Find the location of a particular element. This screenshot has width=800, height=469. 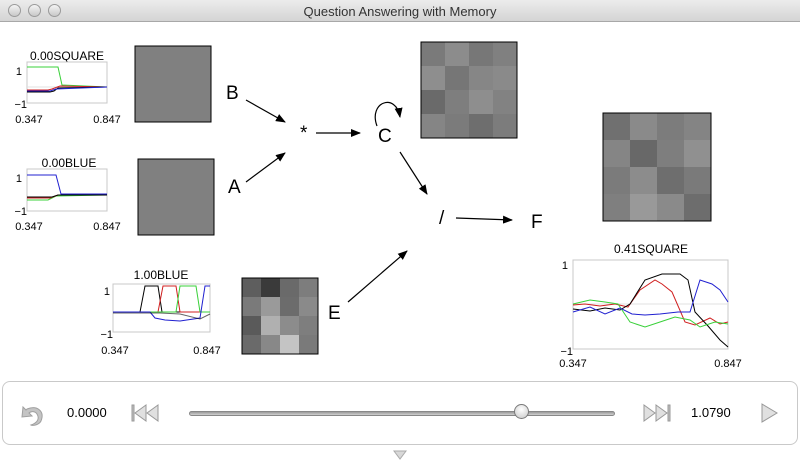

undo-reset-icon is located at coordinates (33, 413).